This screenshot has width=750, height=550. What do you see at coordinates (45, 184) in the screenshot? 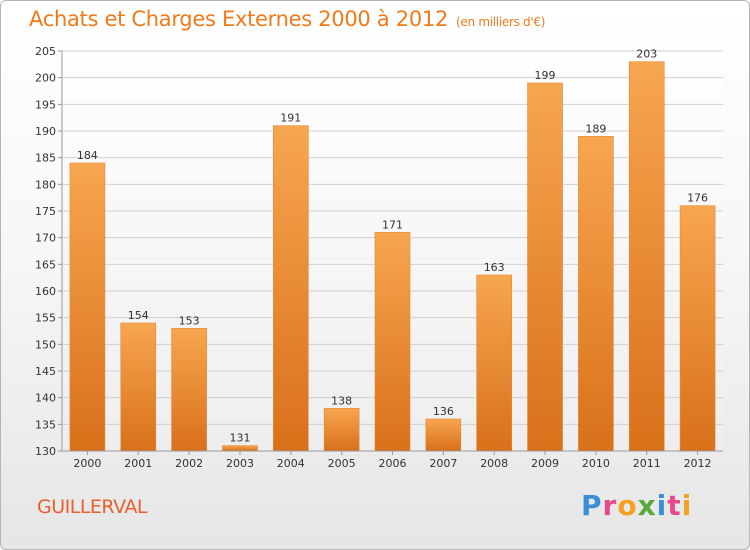
I see `y-tick-label: 180` at bounding box center [45, 184].